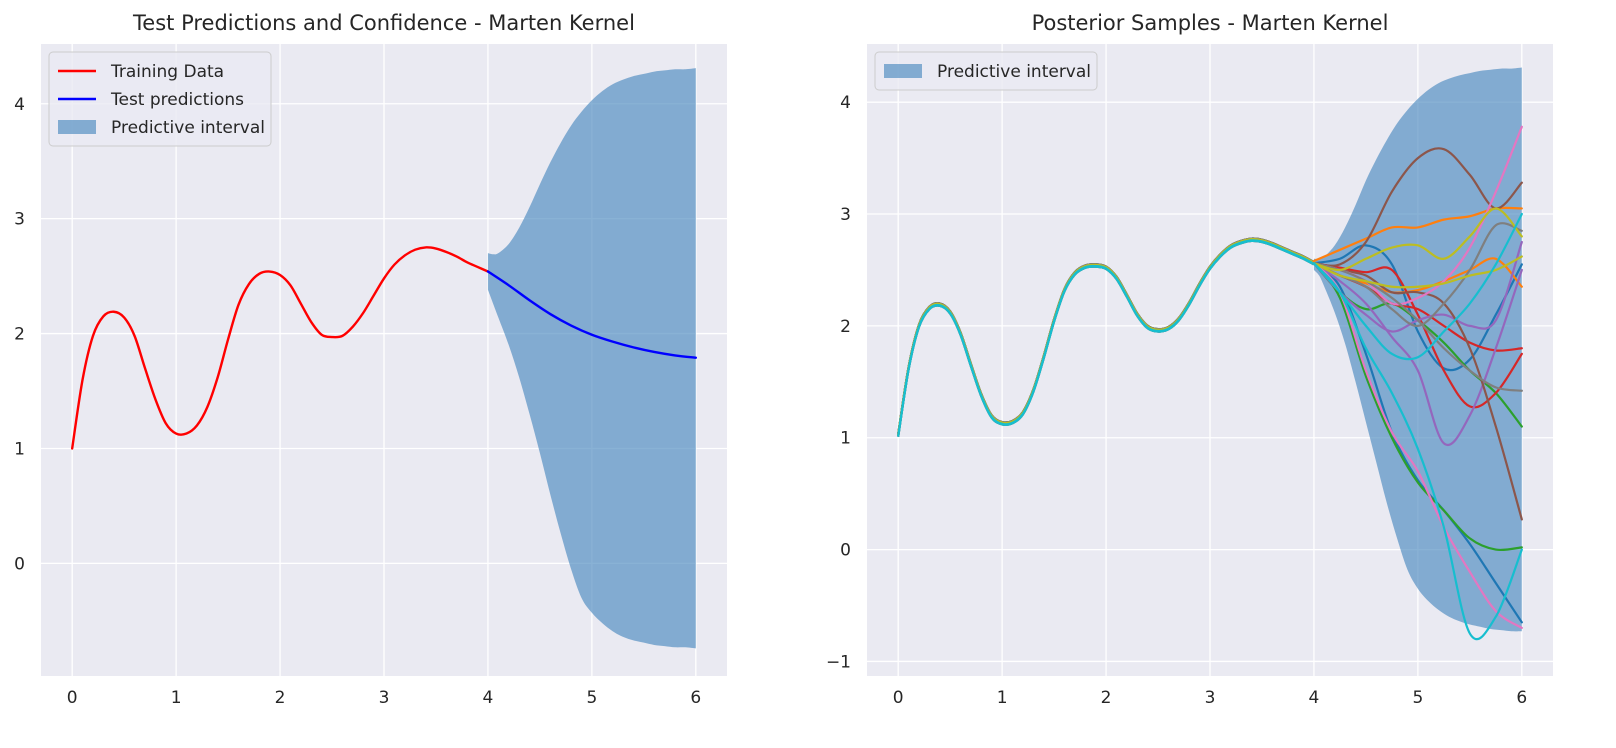  I want to click on chart-title: Posterior Samples - Marten Kernel, so click(1210, 23).